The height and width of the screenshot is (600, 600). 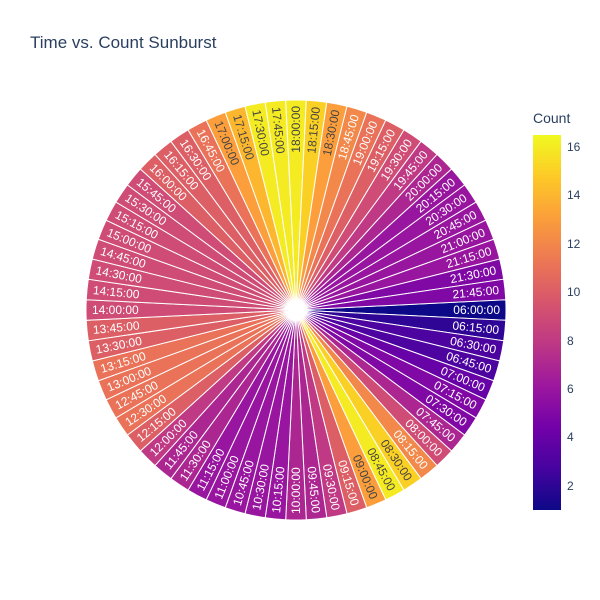 I want to click on colorbar-tick-label: 16, so click(x=573, y=147).